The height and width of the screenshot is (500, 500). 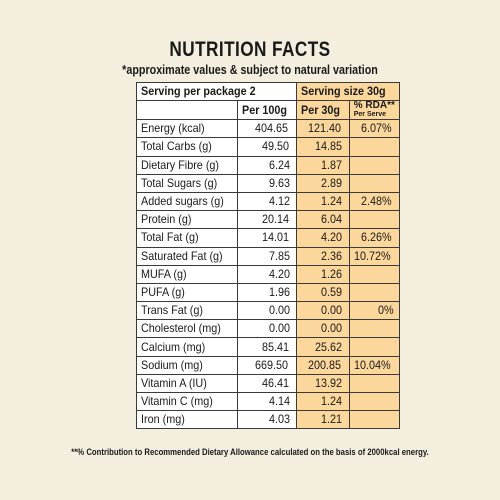 I want to click on table-header-row: Serving per package 2 Serving size 30g, so click(x=268, y=91).